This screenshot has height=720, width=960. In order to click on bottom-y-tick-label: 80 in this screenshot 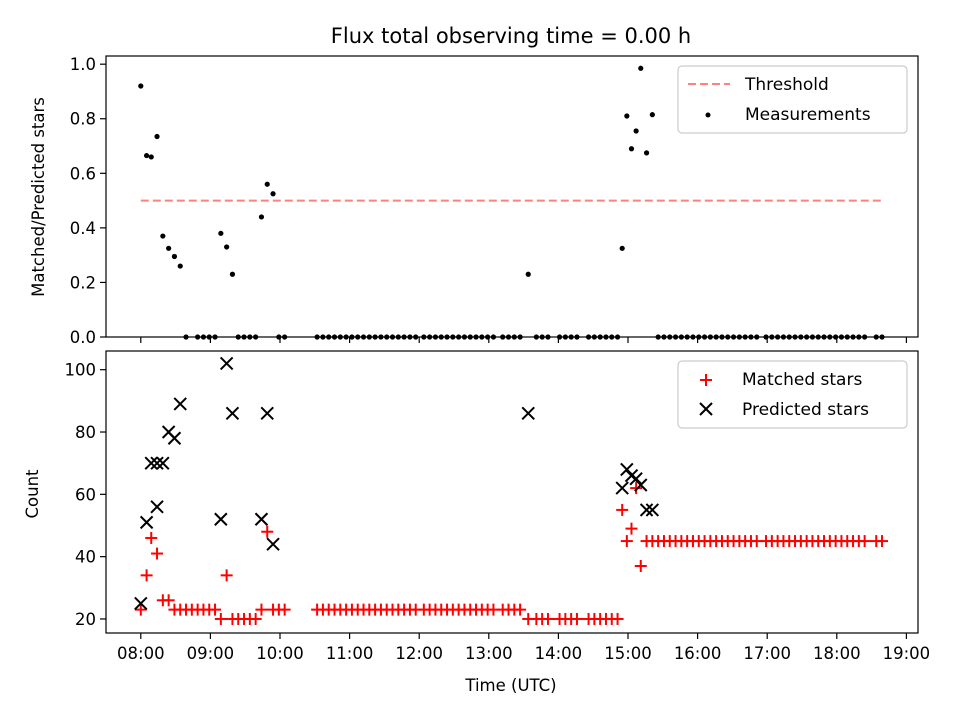, I will do `click(85, 432)`.